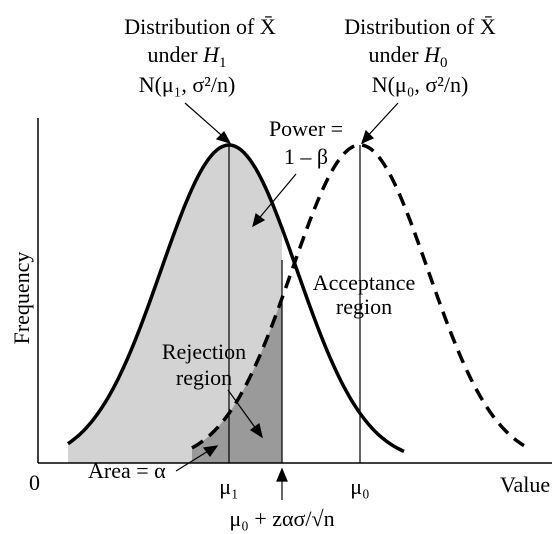 The height and width of the screenshot is (534, 560). I want to click on power-arrowhead, so click(259, 220).